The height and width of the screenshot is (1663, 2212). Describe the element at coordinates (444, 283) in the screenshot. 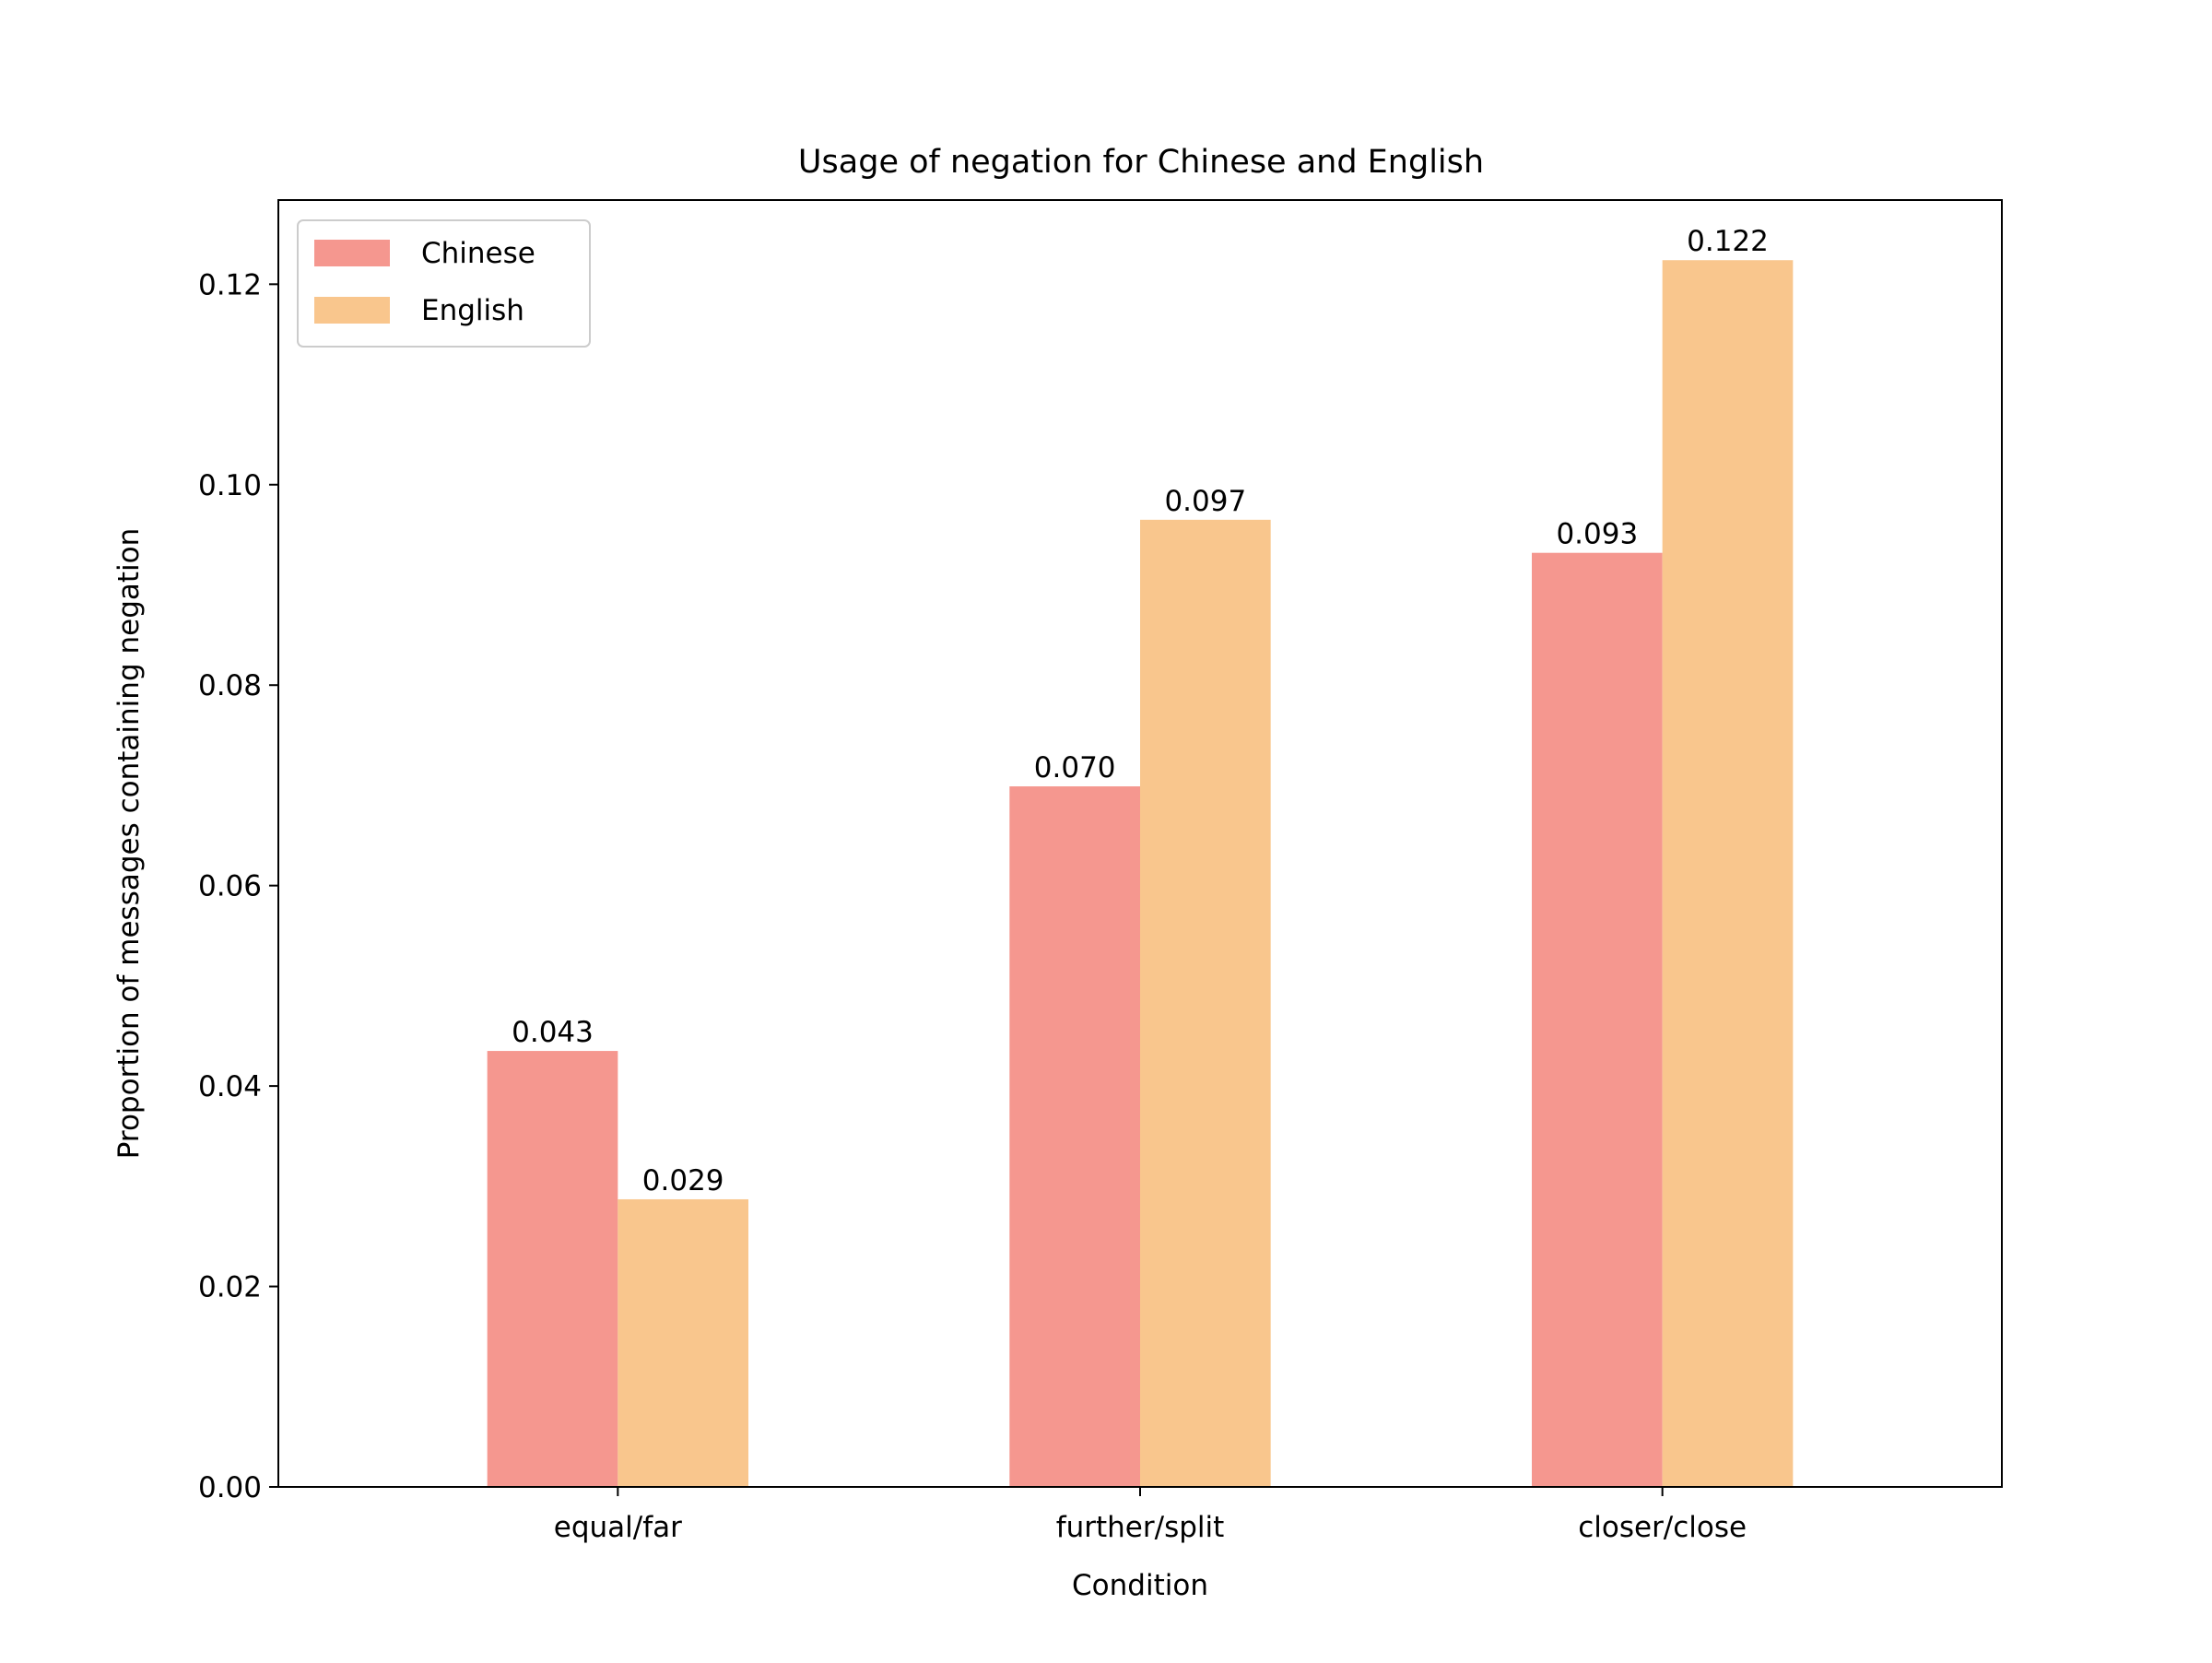

I see `legend: Chinese English` at that location.